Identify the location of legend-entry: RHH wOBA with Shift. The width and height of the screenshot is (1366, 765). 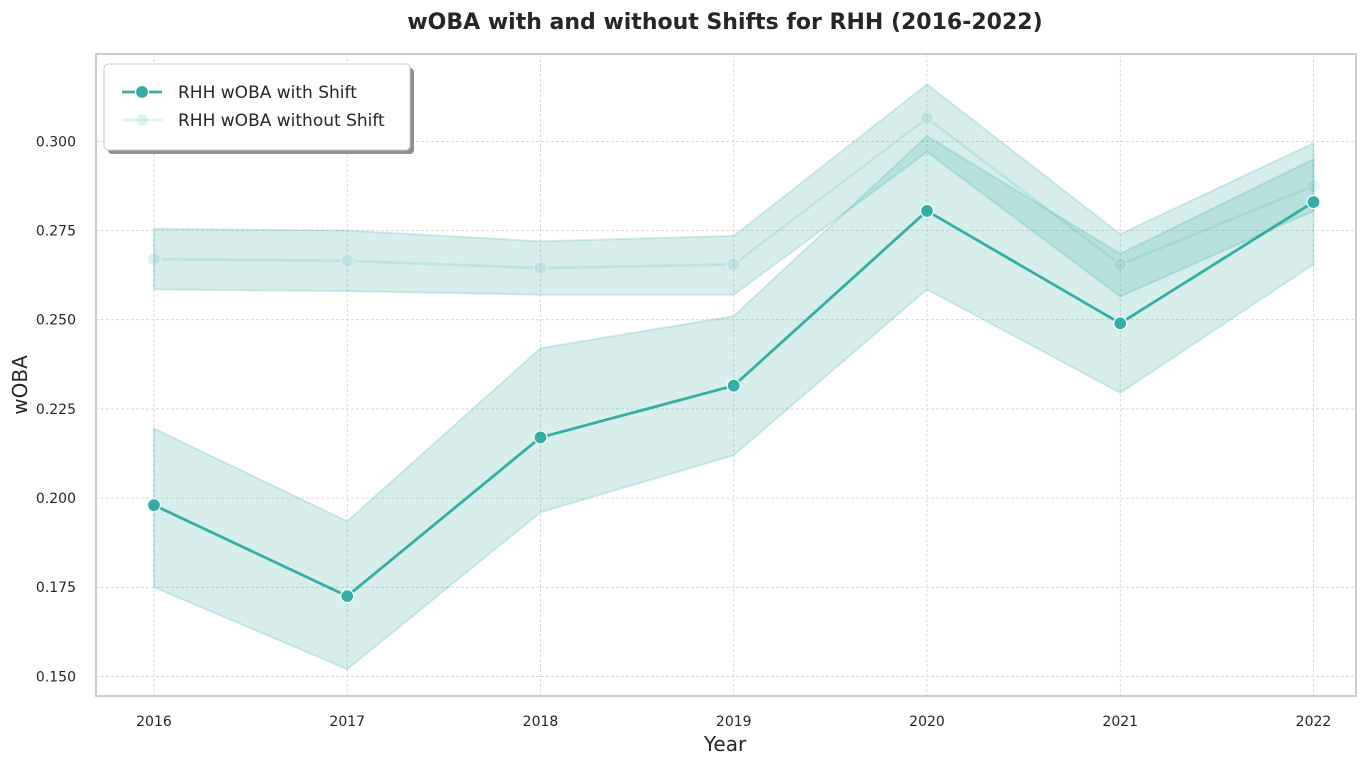
(239, 93).